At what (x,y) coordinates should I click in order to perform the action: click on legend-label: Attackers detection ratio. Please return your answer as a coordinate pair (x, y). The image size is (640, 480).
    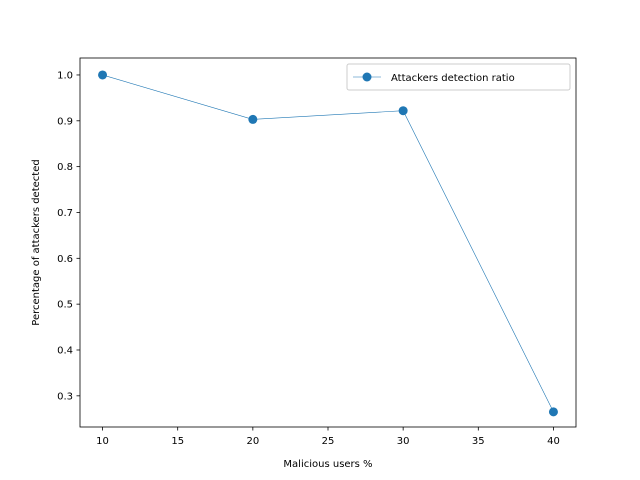
    Looking at the image, I should click on (453, 78).